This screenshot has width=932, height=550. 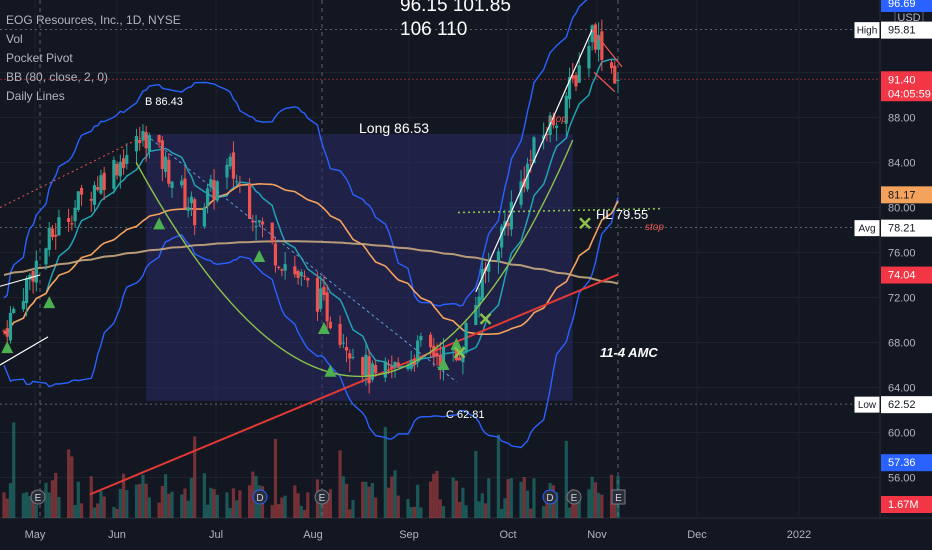 I want to click on symbol-title: EOG Resources, Inc., 1D, NYSE, so click(x=93, y=20).